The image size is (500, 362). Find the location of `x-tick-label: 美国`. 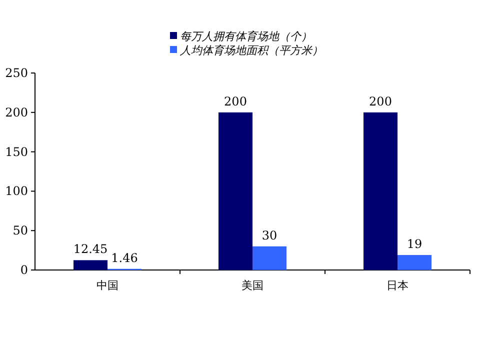

x-tick-label: 美国 is located at coordinates (253, 285).